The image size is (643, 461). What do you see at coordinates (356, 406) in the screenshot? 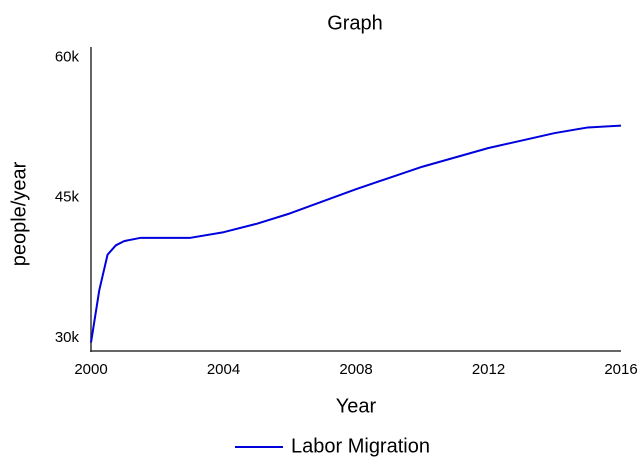
I see `x-axis-label: Year` at bounding box center [356, 406].